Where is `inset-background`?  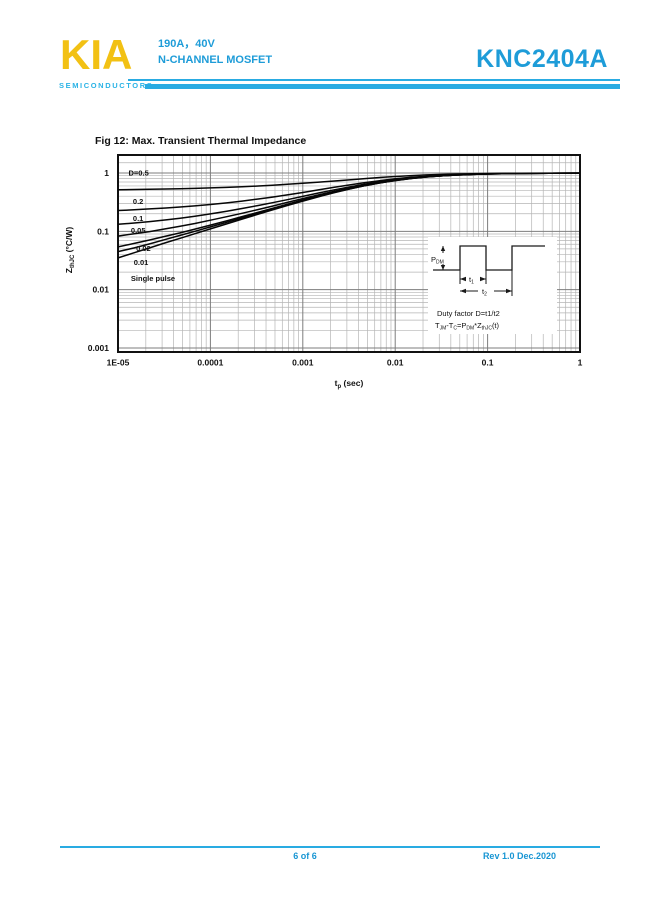 inset-background is located at coordinates (492, 285).